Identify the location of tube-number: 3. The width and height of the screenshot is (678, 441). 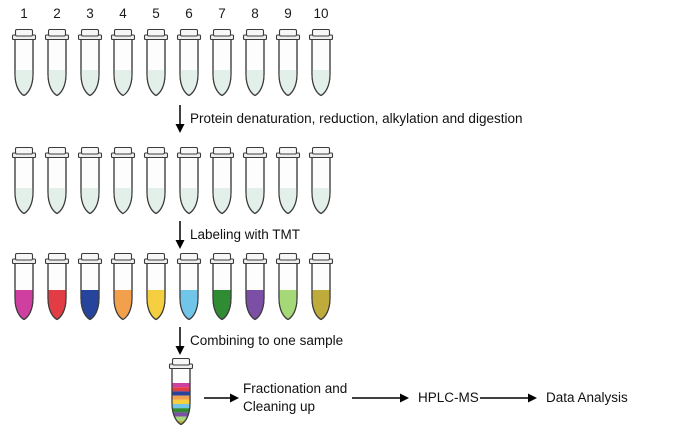
(90, 13).